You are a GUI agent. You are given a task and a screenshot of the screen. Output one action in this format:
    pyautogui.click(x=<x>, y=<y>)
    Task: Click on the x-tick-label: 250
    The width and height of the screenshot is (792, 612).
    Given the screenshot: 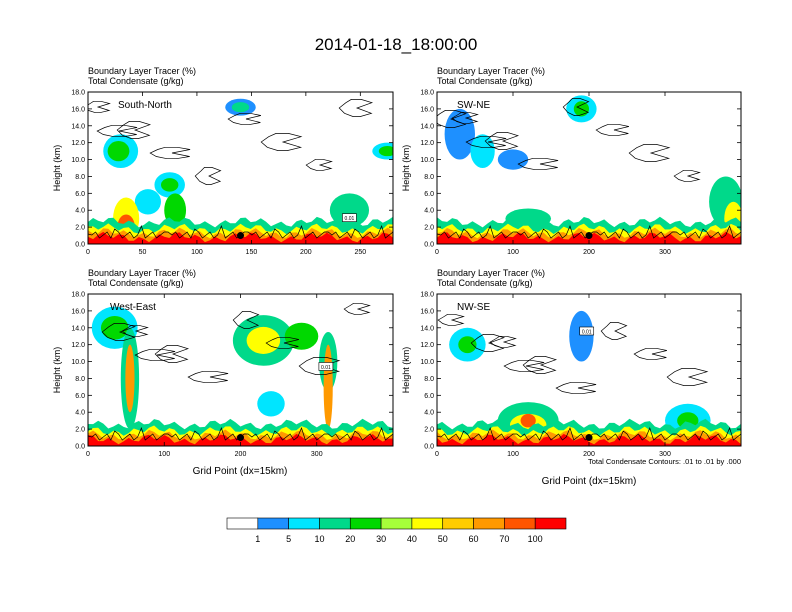 What is the action you would take?
    pyautogui.click(x=360, y=252)
    